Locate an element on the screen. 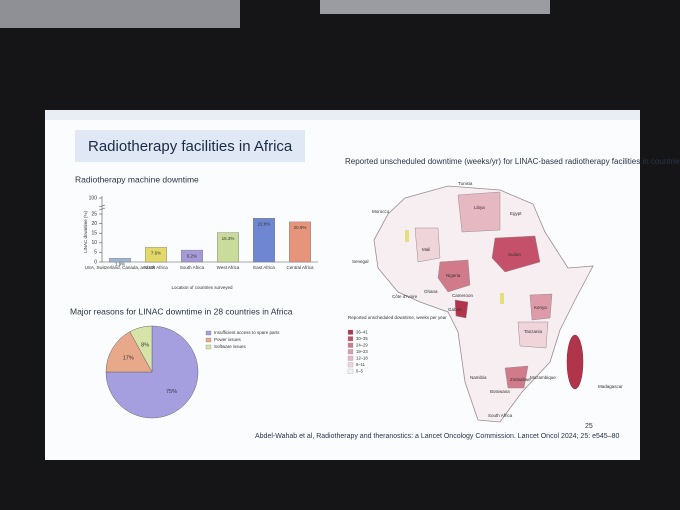 This screenshot has height=510, width=680. page-number: 25 is located at coordinates (589, 426).